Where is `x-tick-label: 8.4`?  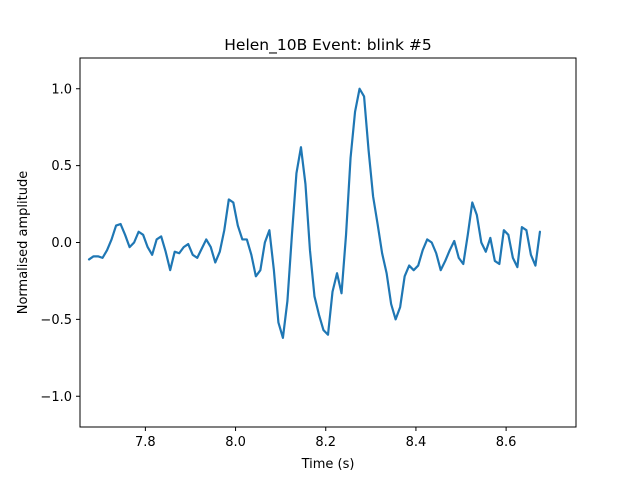 x-tick-label: 8.4 is located at coordinates (416, 442).